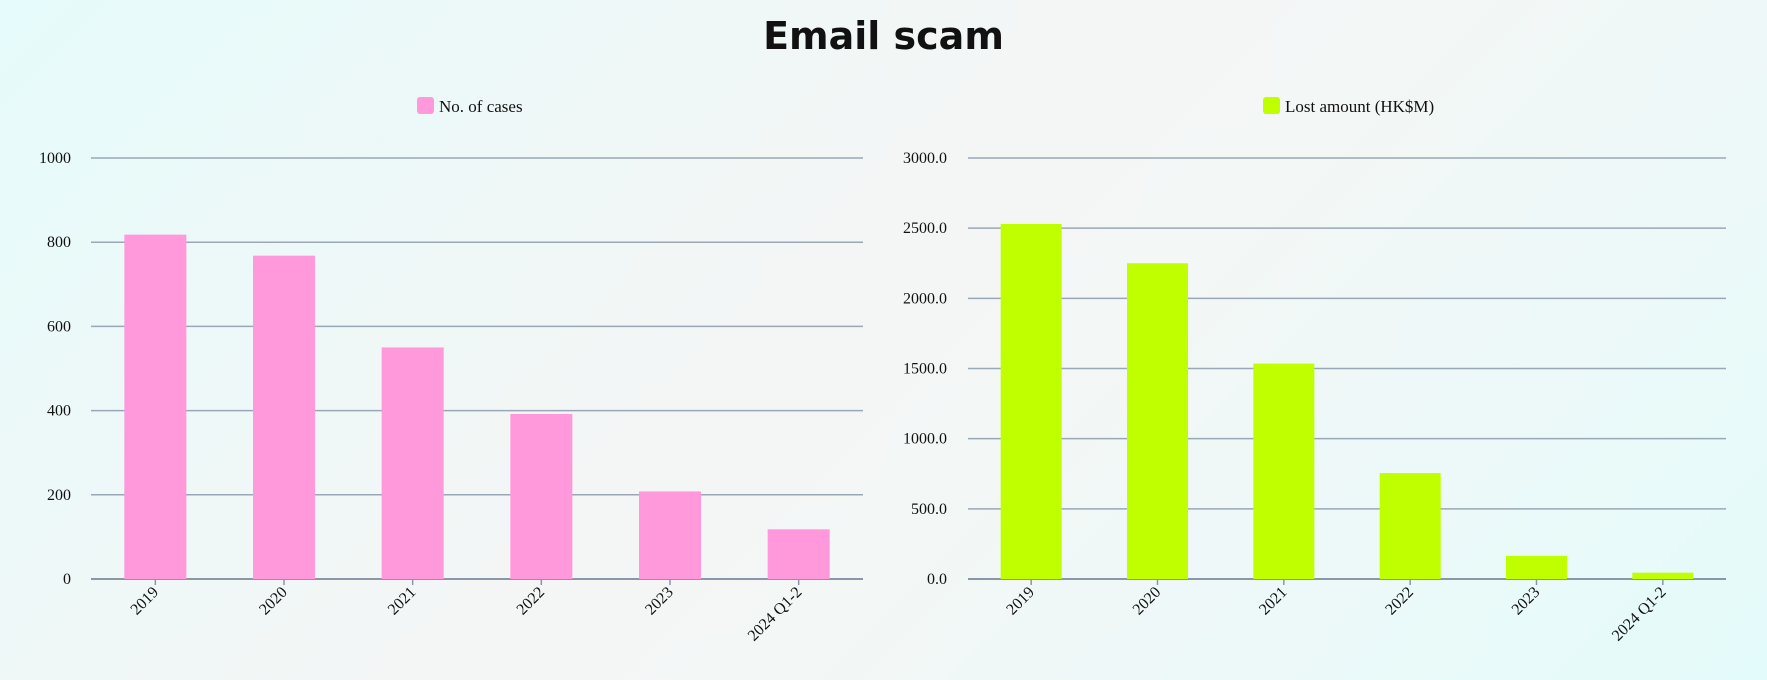 Image resolution: width=1767 pixels, height=680 pixels. Describe the element at coordinates (481, 106) in the screenshot. I see `legend-label: No. of cases` at that location.